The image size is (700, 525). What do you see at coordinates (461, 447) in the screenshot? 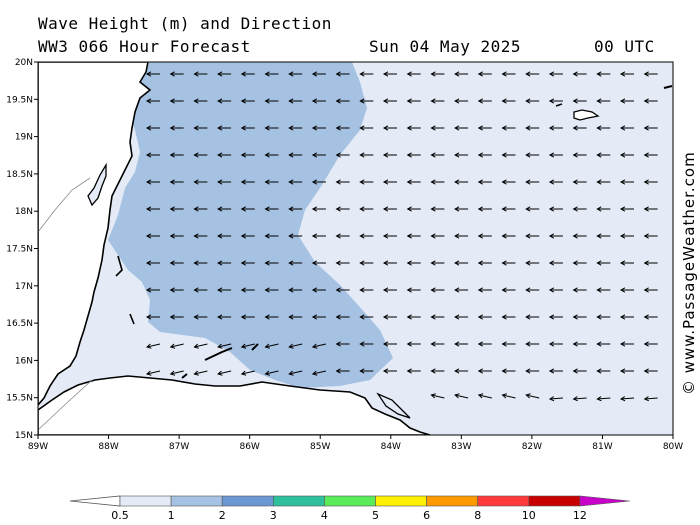
I see `lon-tick-label: 83W` at bounding box center [461, 447].